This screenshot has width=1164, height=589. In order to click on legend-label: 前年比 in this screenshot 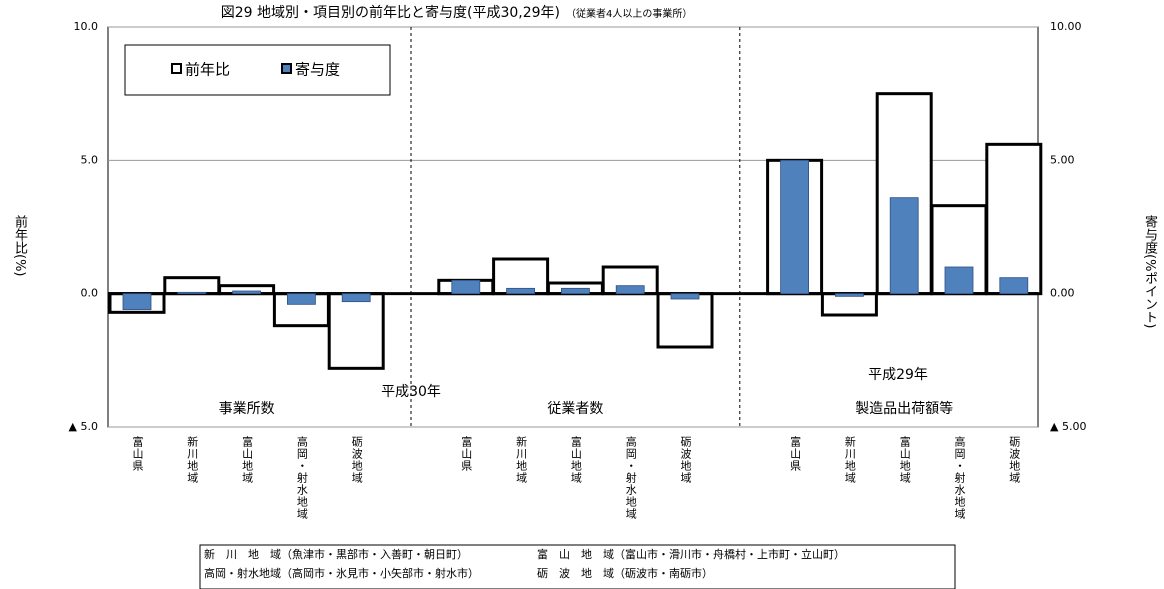, I will do `click(207, 70)`.